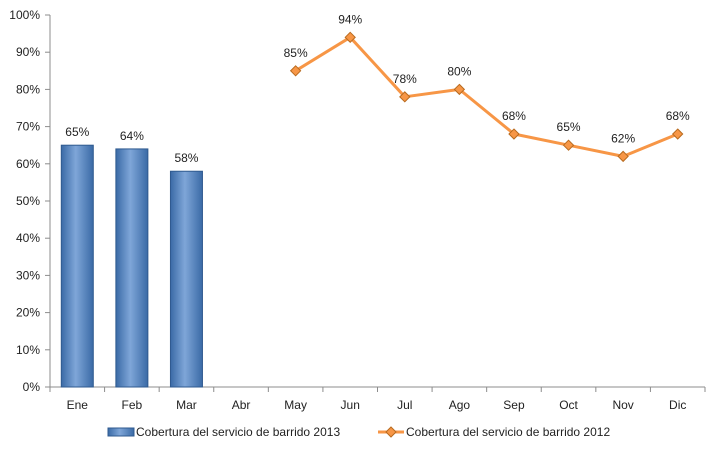 The image size is (718, 458). Describe the element at coordinates (28, 127) in the screenshot. I see `y-tick-label: 70%` at that location.